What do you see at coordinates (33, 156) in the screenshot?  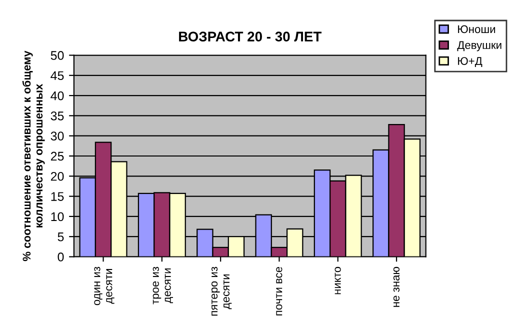 I see `y-axis-title: % соотношение ответивших к общему колличеству опрошенных` at bounding box center [33, 156].